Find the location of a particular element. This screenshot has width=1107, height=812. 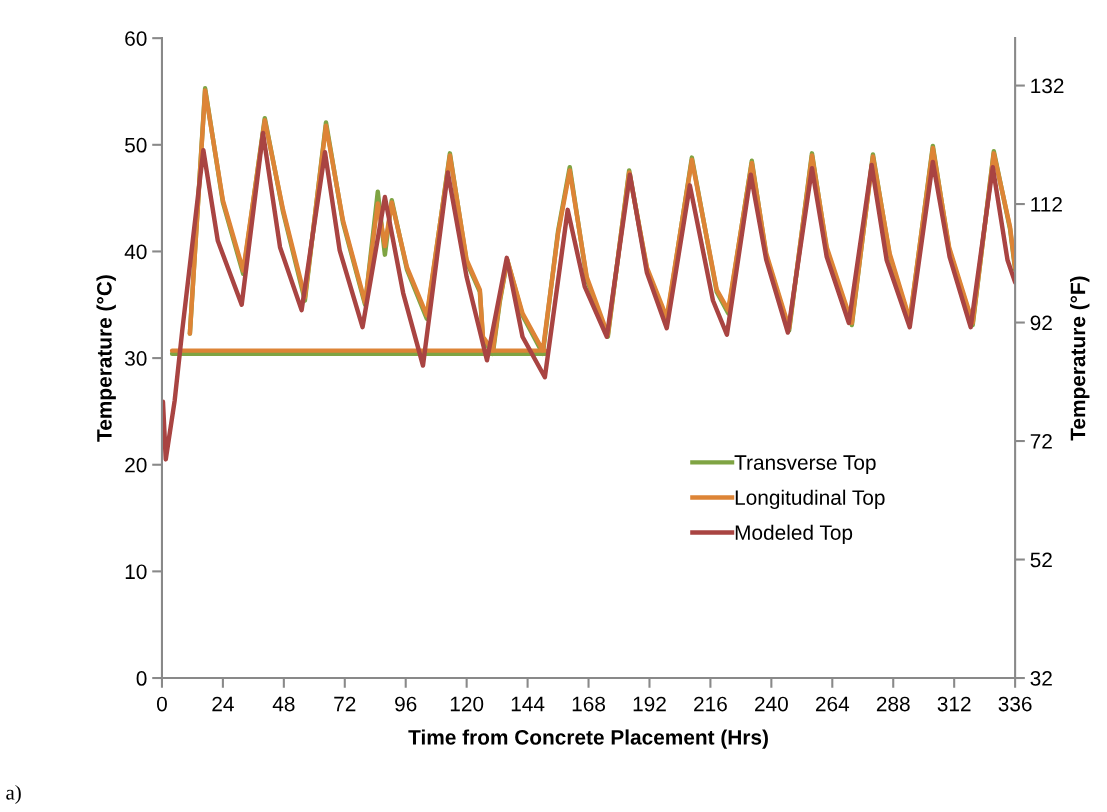

y2-tick-label: 112 is located at coordinates (1046, 204).